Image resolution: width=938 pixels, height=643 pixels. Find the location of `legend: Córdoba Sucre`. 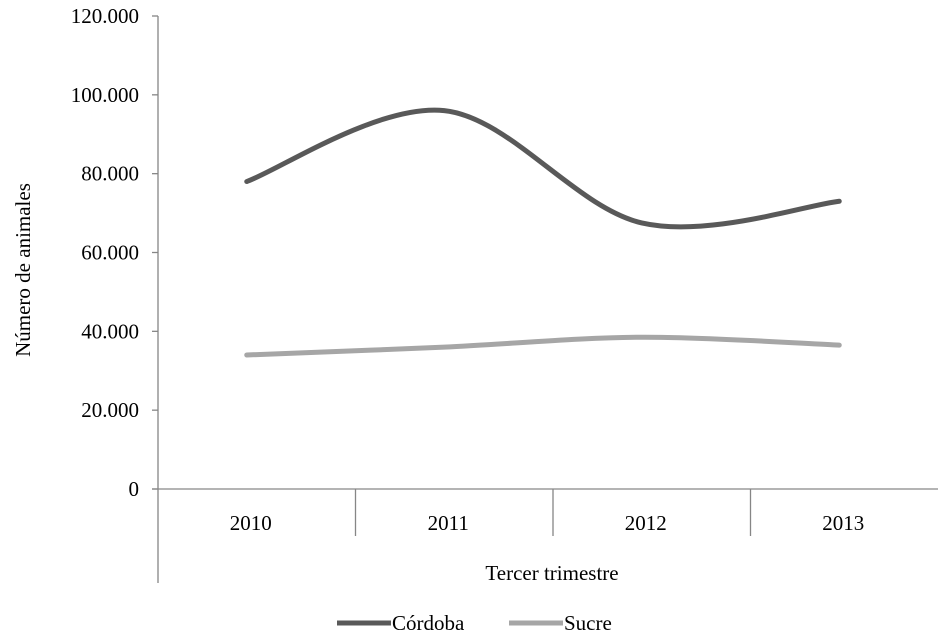

legend: Córdoba Sucre is located at coordinates (474, 623).